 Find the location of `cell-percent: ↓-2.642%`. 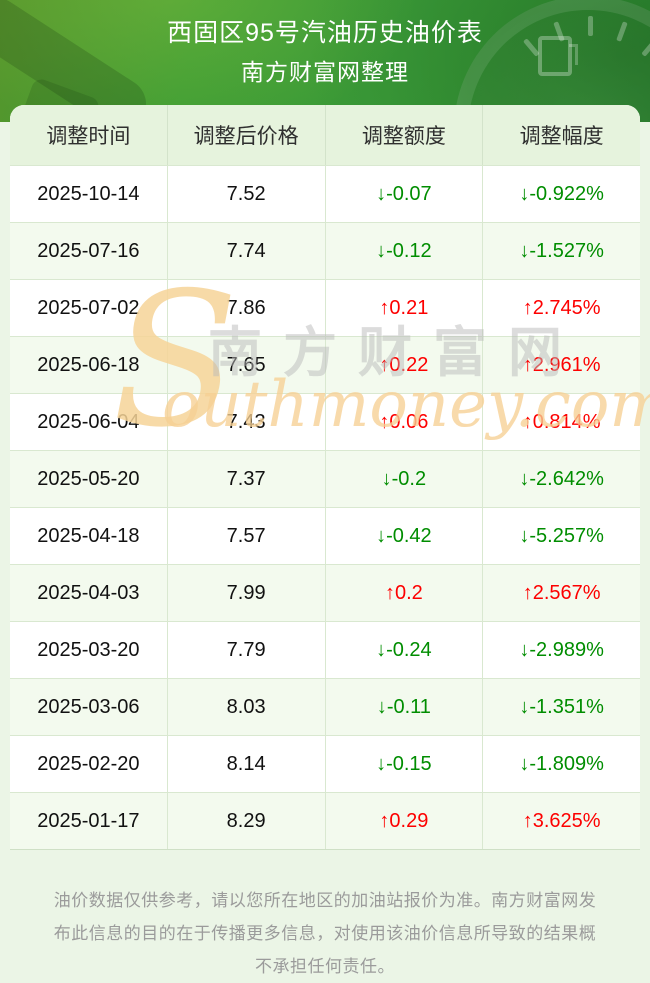

cell-percent: ↓-2.642% is located at coordinates (561, 478).